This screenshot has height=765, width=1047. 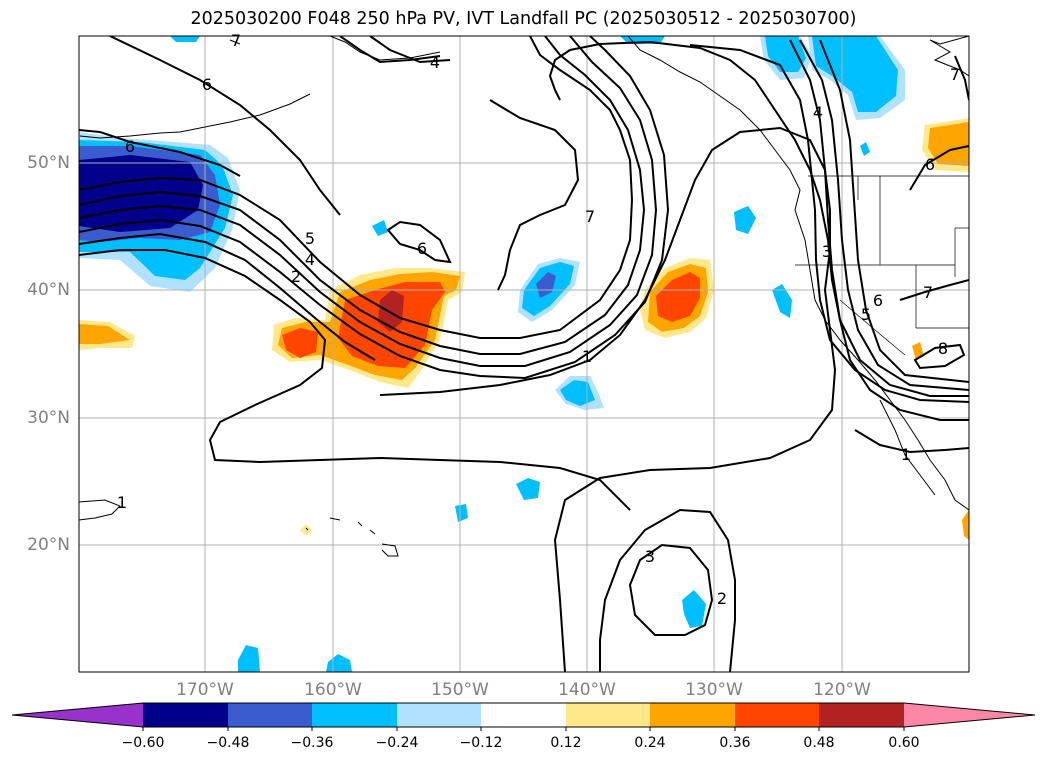 I want to click on borders, so click(x=882, y=265).